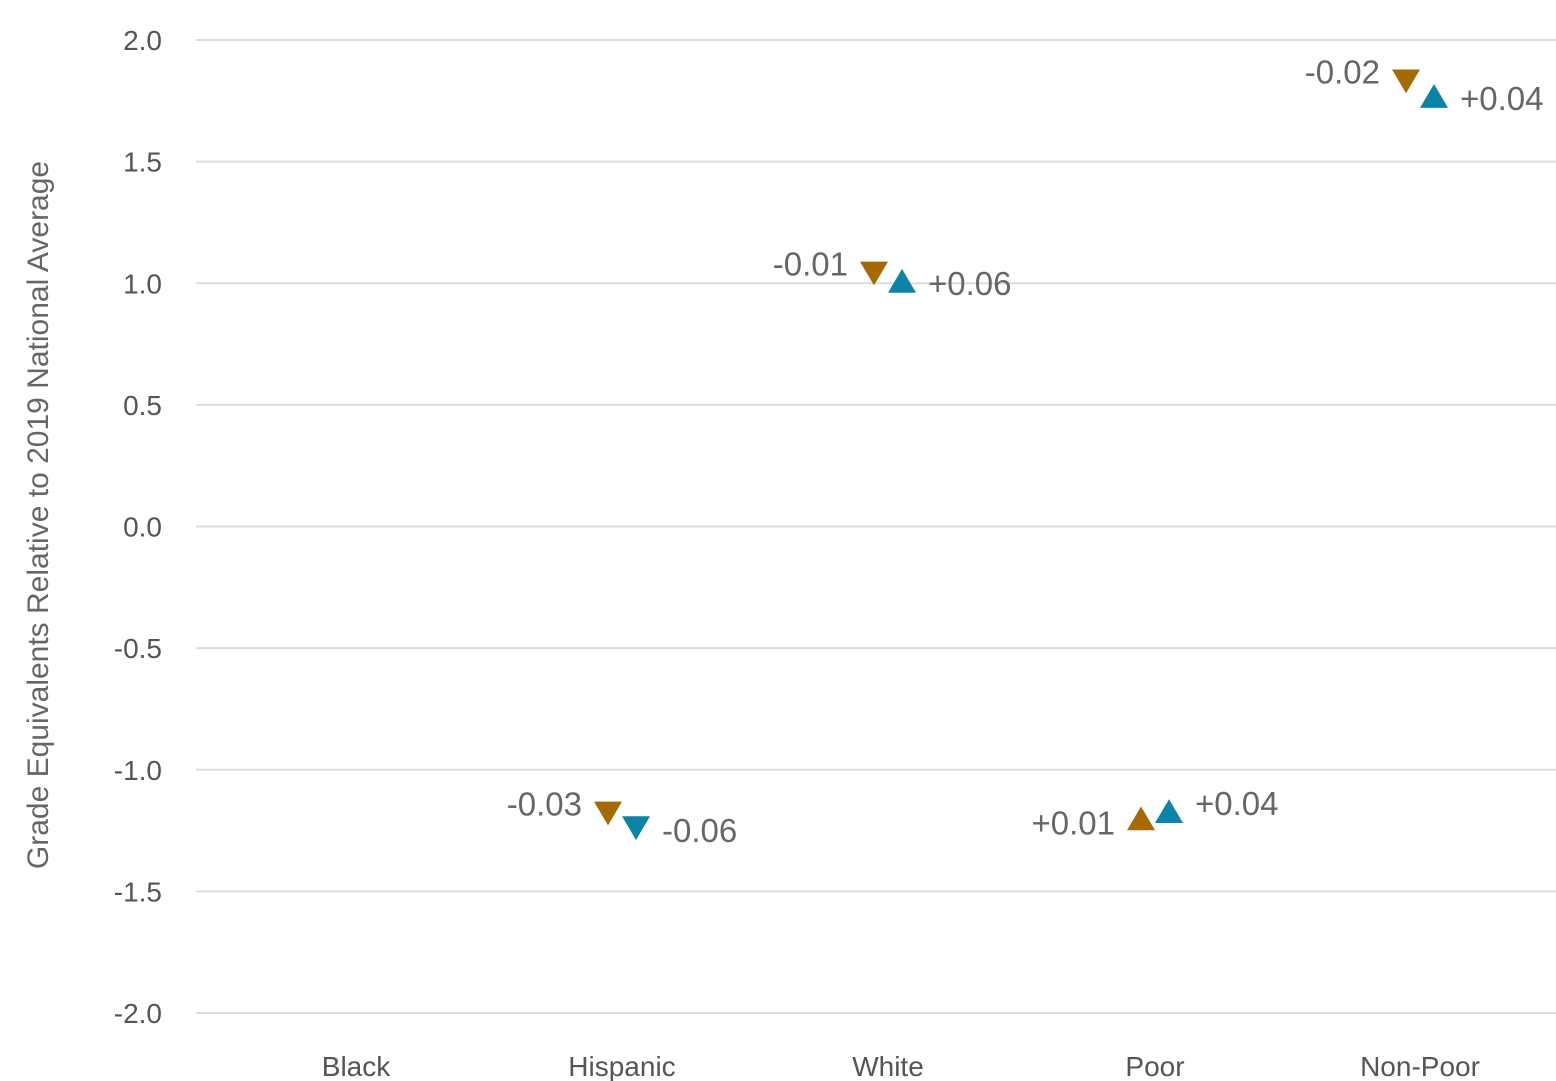  I want to click on category-labels: Black Hispanic White Poor Non-Poor, so click(901, 1066).